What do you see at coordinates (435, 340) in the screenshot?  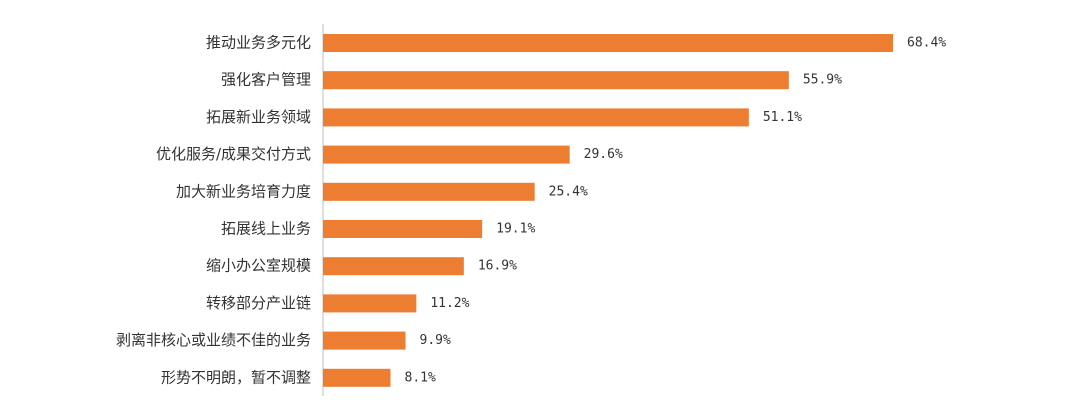 I see `data-label: 9.9%` at bounding box center [435, 340].